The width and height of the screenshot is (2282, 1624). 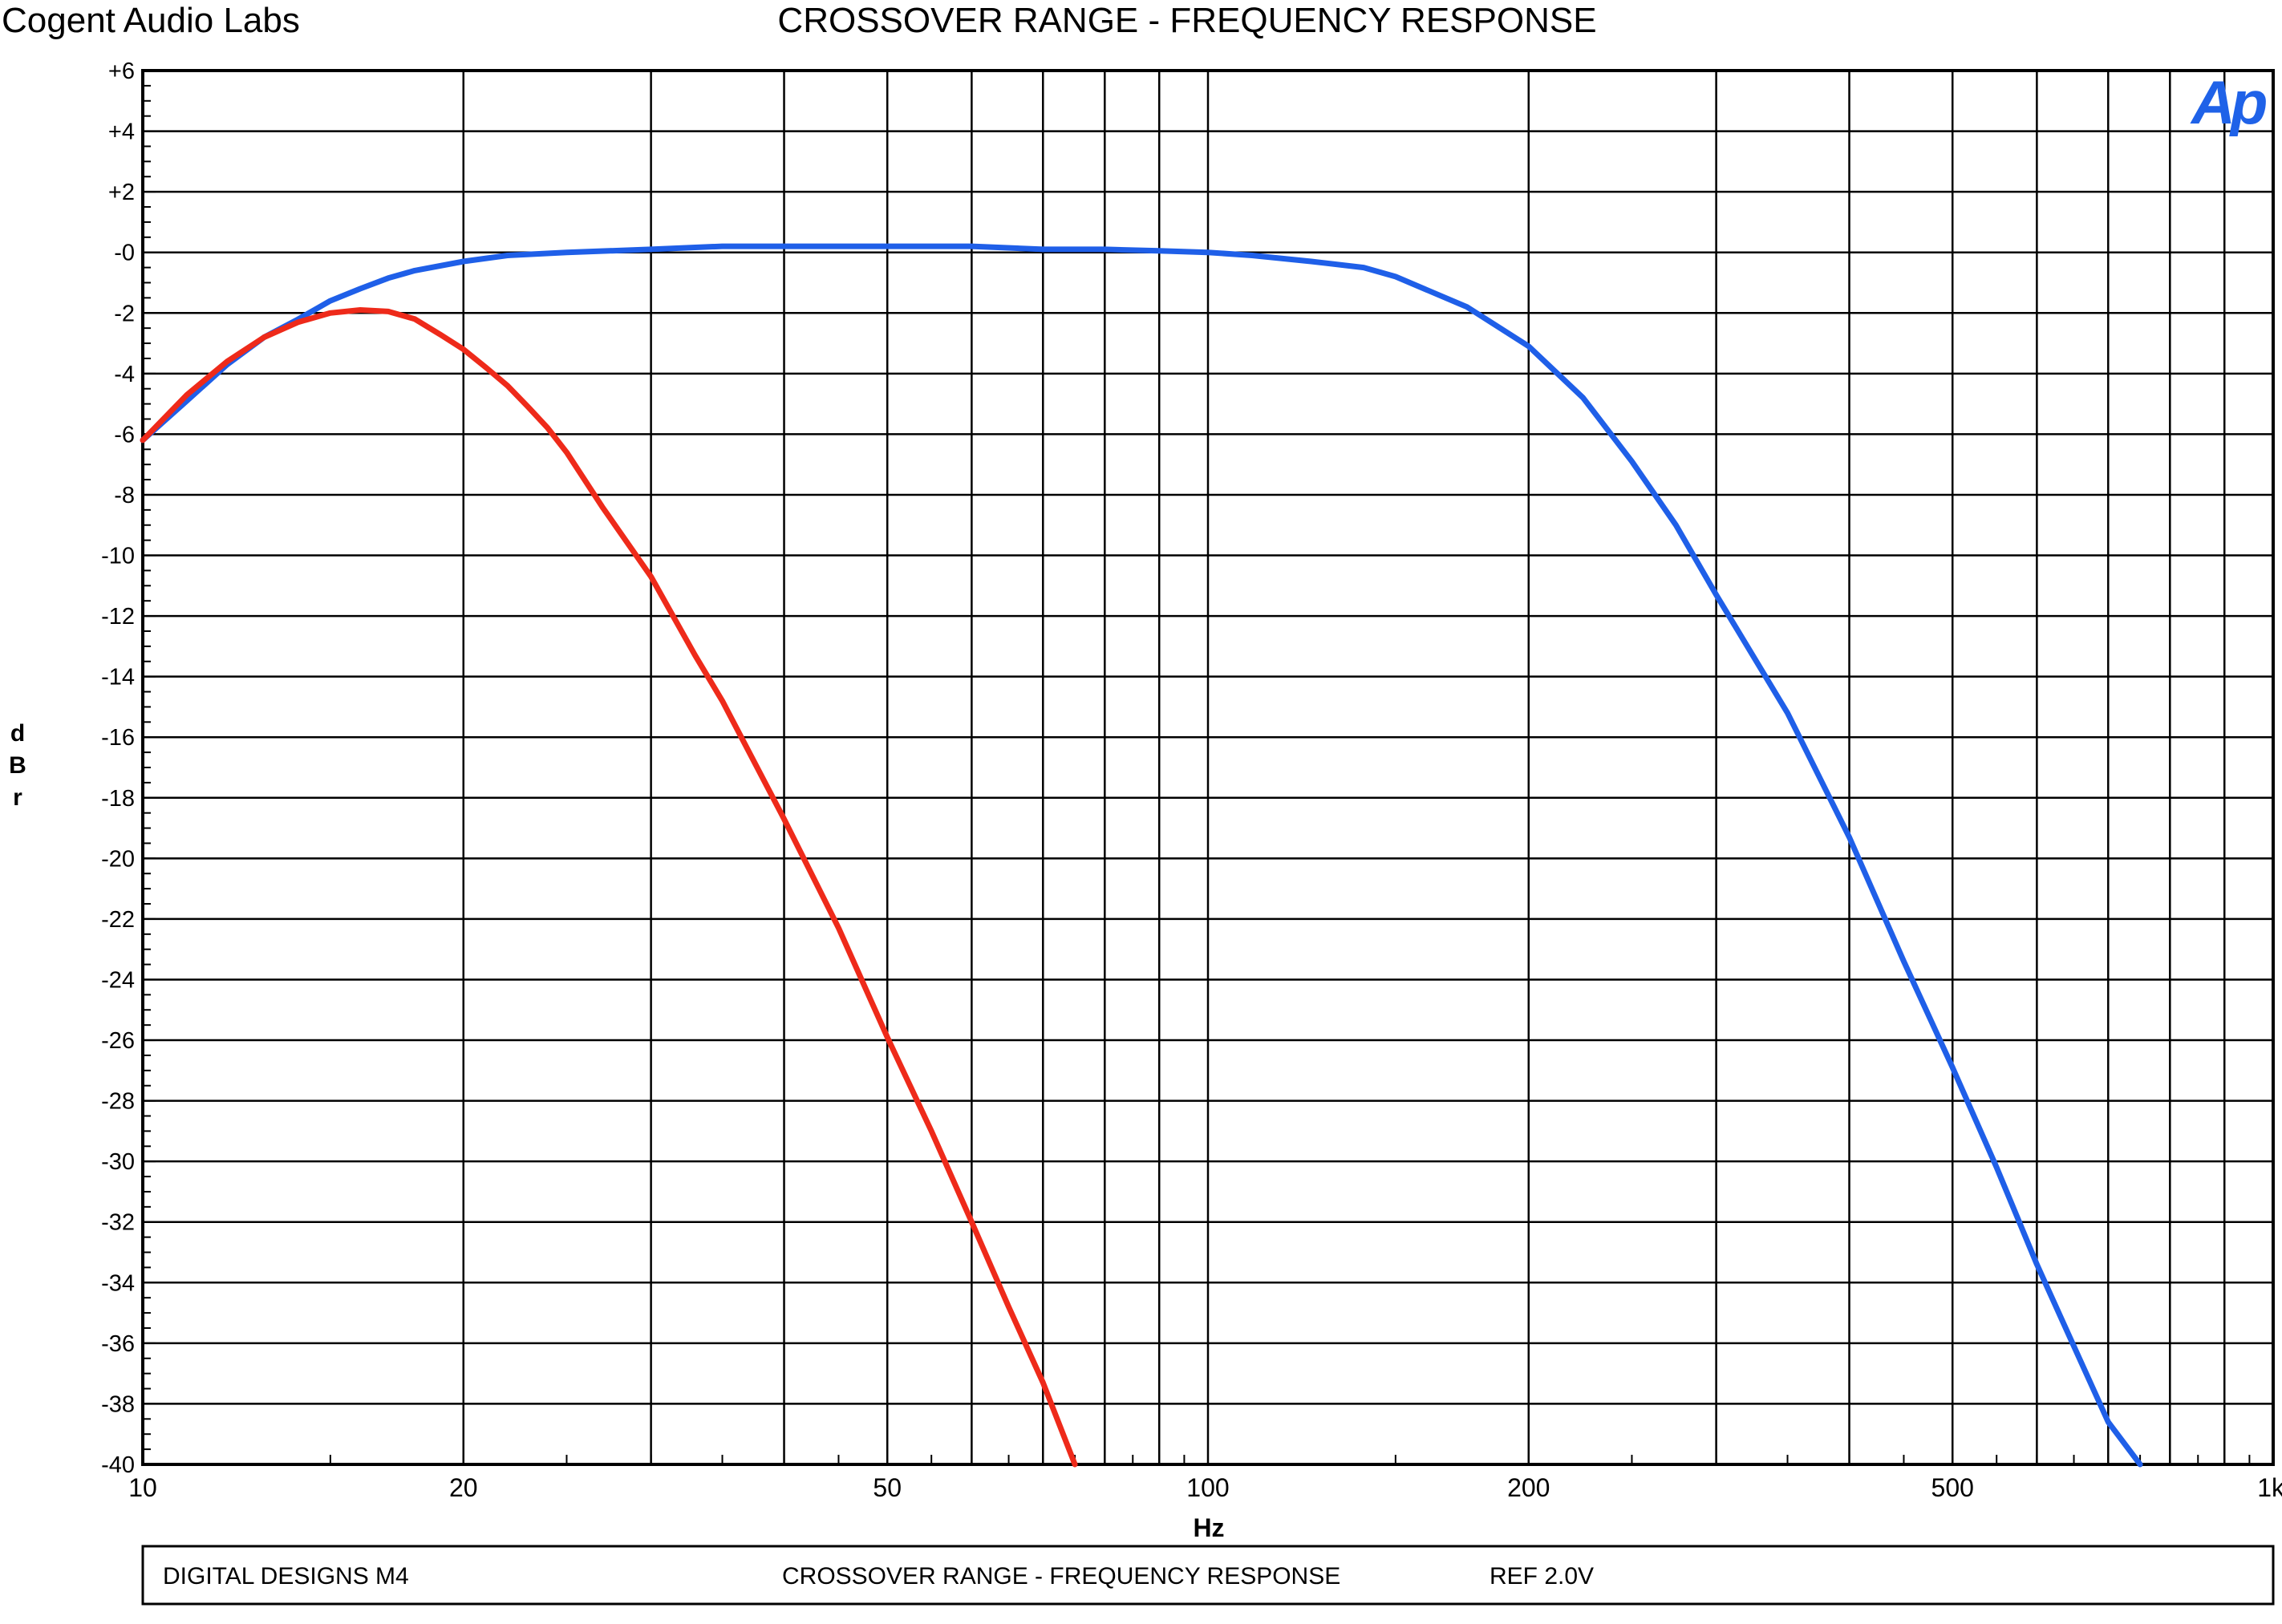 What do you see at coordinates (118, 980) in the screenshot?
I see `y-tick-label: -24` at bounding box center [118, 980].